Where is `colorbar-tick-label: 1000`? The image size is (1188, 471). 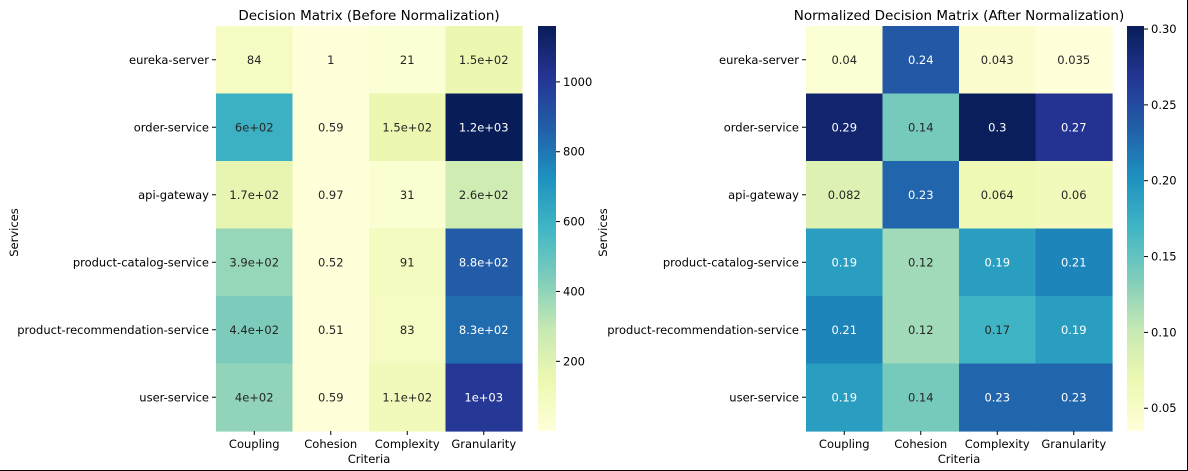 colorbar-tick-label: 1000 is located at coordinates (577, 82).